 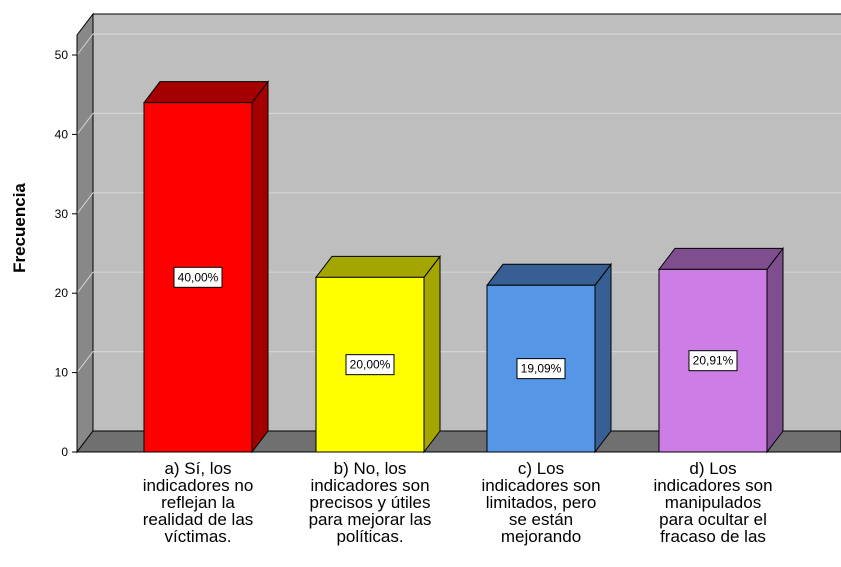 I want to click on data-label-text: 20,91%, so click(x=713, y=361).